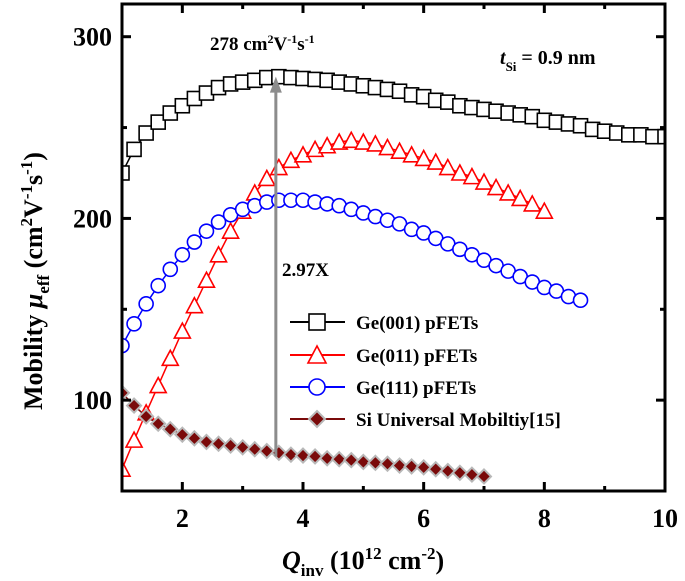 The width and height of the screenshot is (685, 581). Describe the element at coordinates (548, 60) in the screenshot. I see `thickness-annotation: tSi = 0.9 nm` at that location.